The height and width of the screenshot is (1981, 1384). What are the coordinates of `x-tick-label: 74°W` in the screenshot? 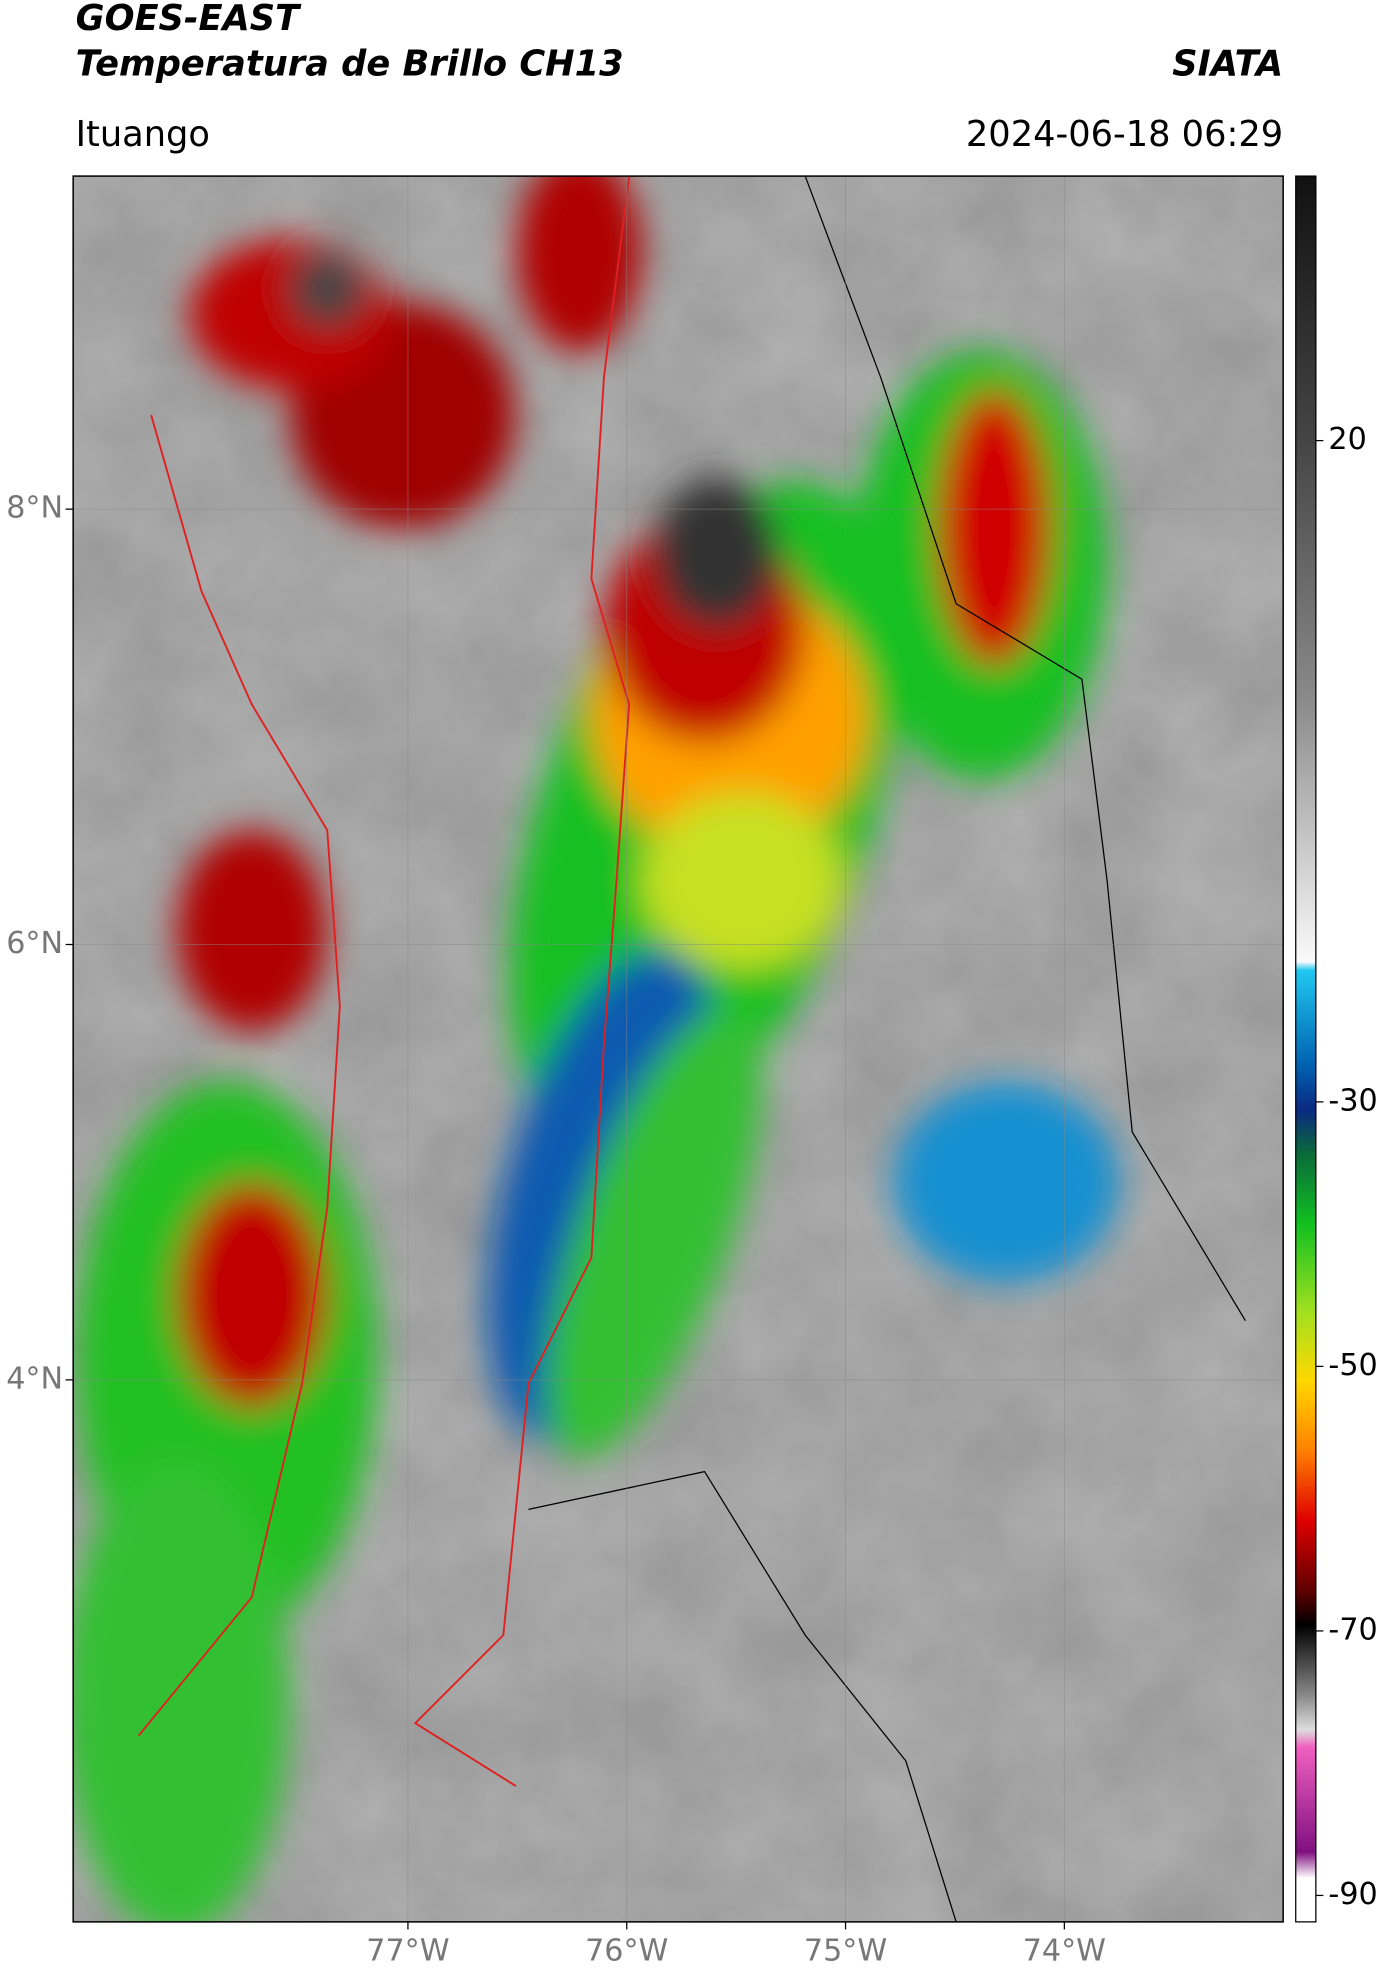 It's located at (1064, 1951).